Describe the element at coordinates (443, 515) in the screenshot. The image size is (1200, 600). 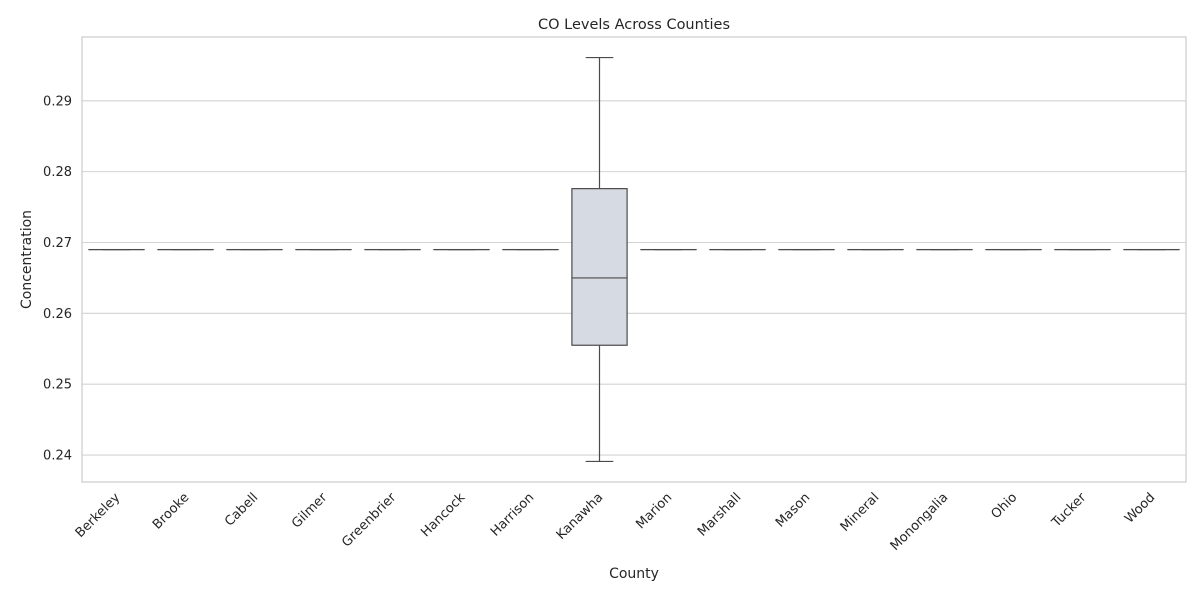
I see `x-tick-label: Hancock` at that location.